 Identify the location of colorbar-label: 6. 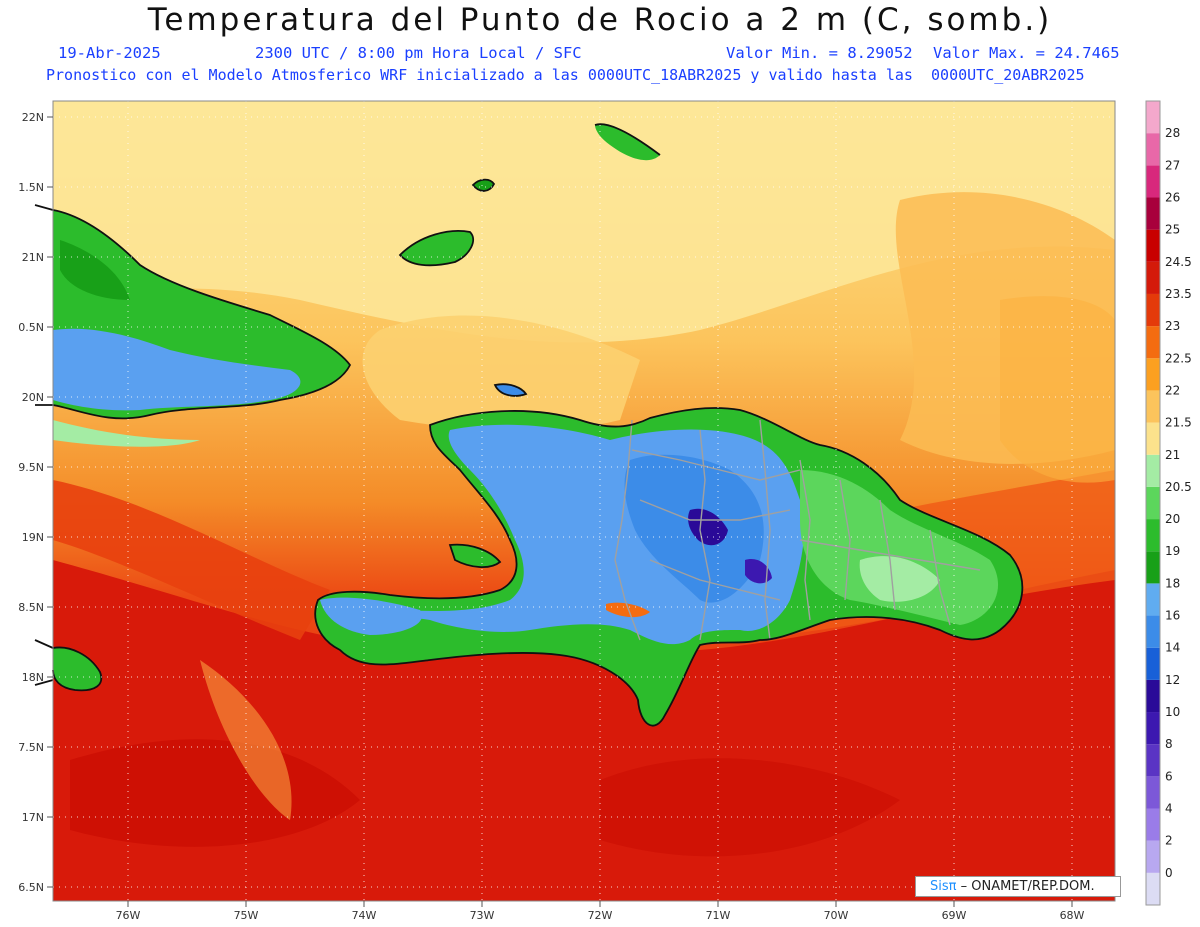
(1169, 776).